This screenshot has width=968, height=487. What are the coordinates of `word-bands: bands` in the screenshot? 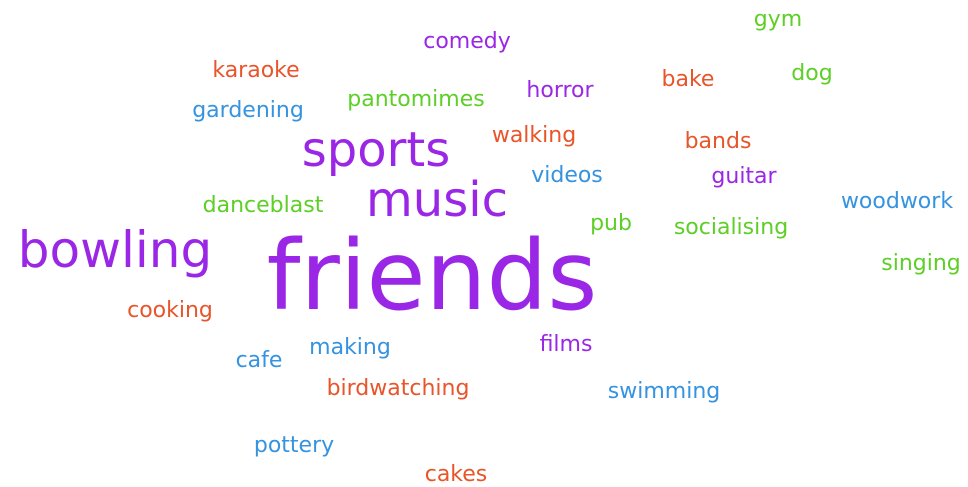 It's located at (718, 141).